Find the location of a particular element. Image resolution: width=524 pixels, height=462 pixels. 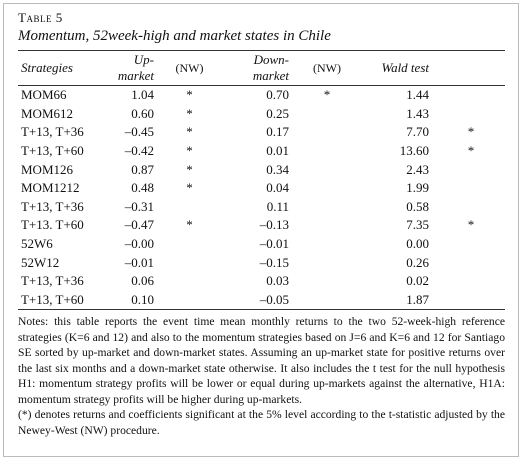

table-cell: MOM126 is located at coordinates (47, 169).